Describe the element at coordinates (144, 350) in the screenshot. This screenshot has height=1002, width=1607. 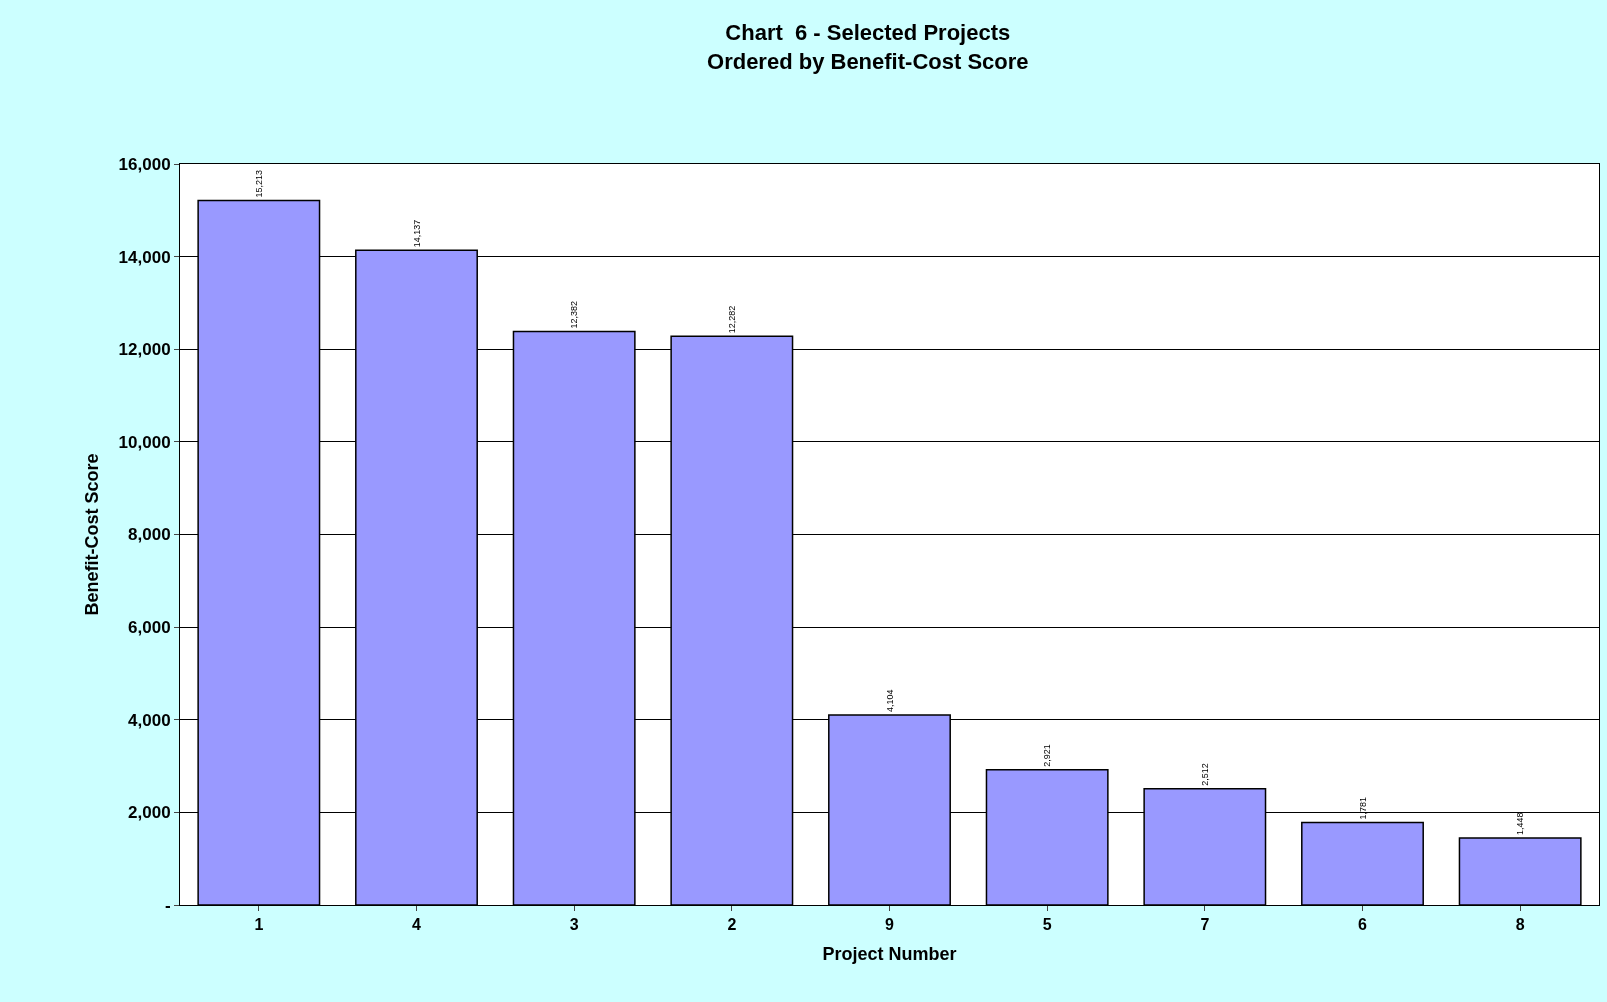
I see `y-tick-label: 12,000` at that location.